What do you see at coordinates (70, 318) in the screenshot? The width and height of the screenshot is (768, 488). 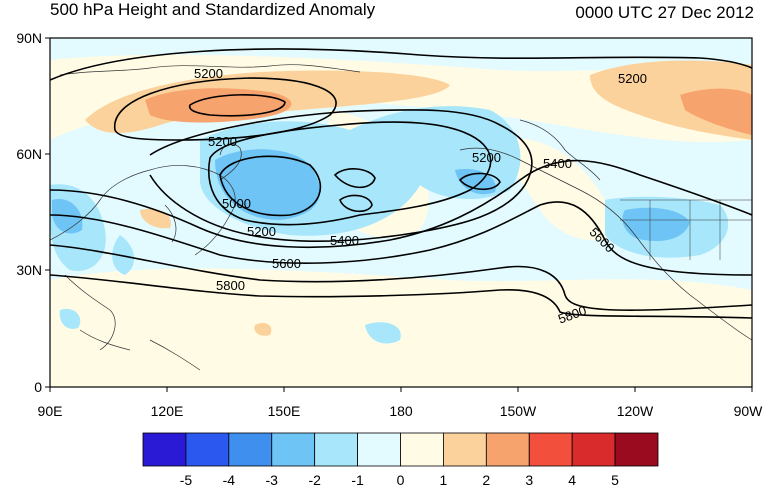 I see `anomaly-neg-indonesia` at bounding box center [70, 318].